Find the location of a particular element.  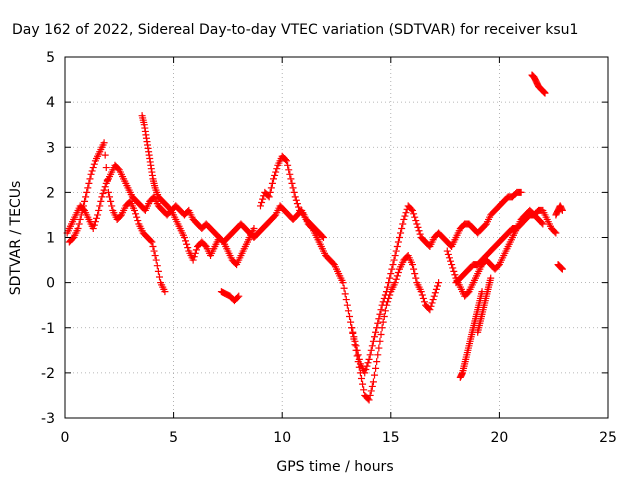

series-track-a is located at coordinates (195, 203).